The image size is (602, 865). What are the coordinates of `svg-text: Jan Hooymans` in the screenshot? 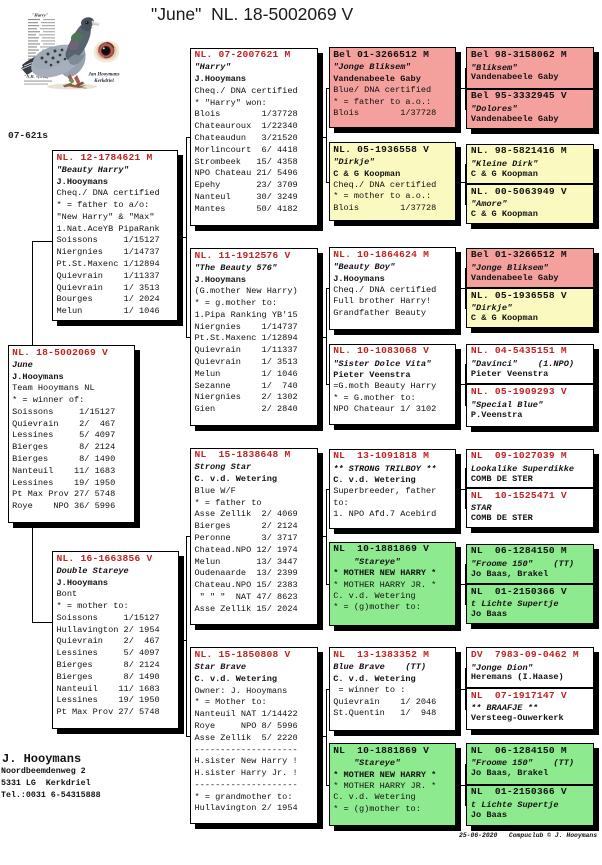 It's located at (103, 75).